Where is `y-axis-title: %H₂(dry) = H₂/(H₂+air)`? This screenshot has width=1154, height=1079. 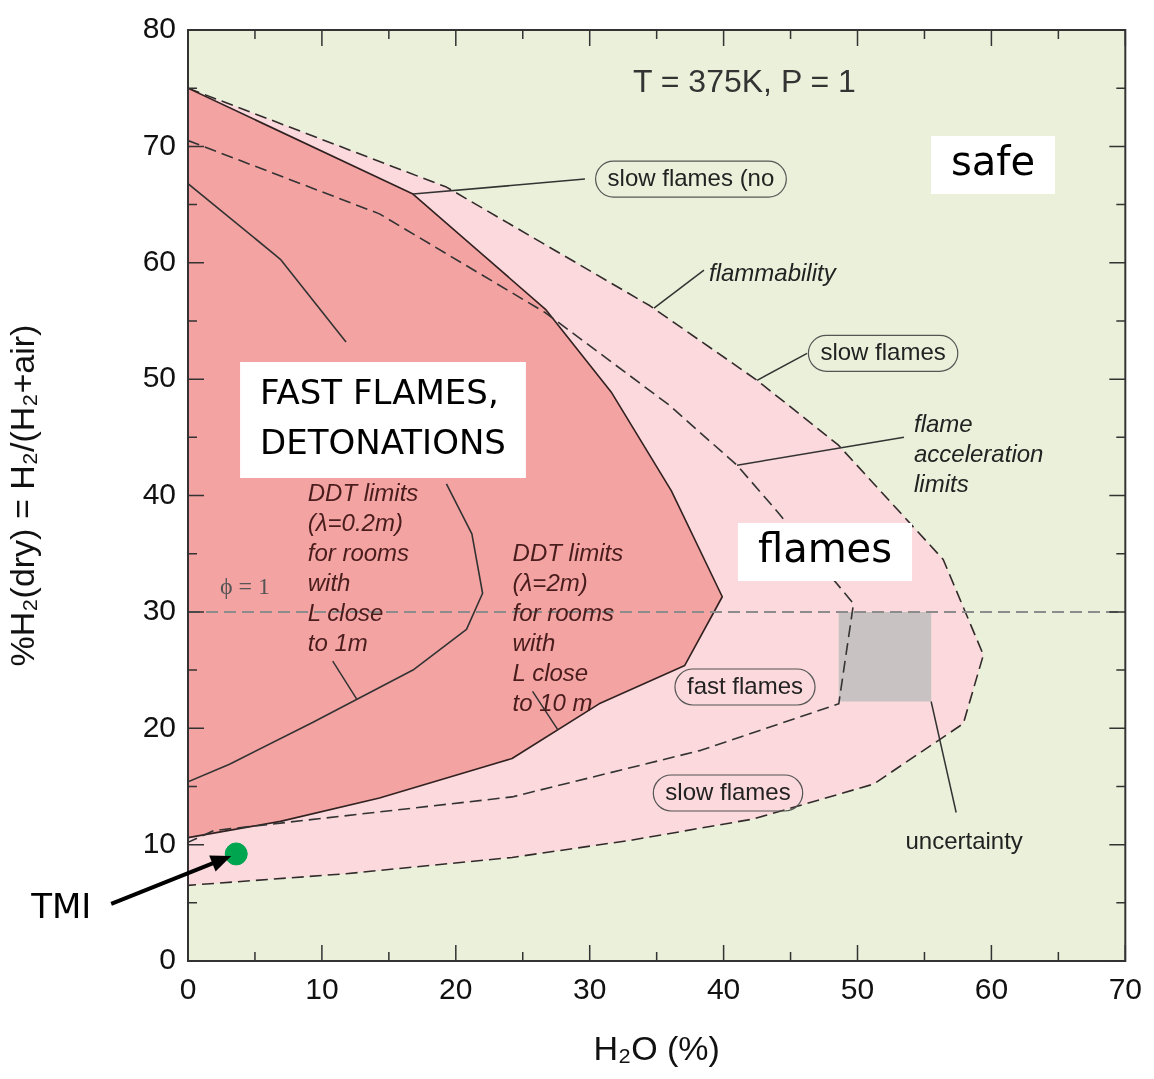
y-axis-title: %H₂(dry) = H₂/(H₂+air) is located at coordinates (21, 495).